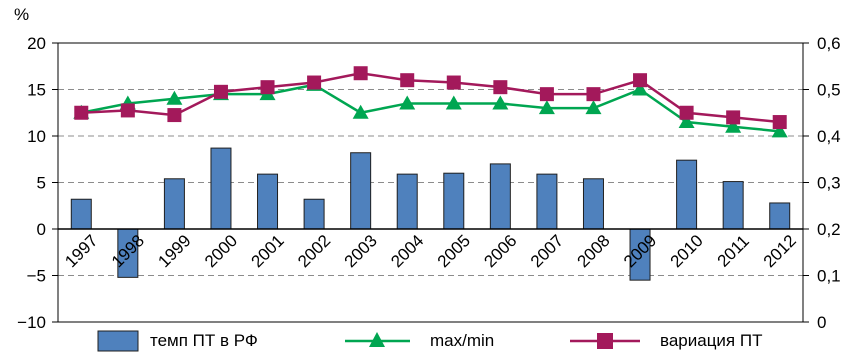  Describe the element at coordinates (779, 122) in the screenshot. I see `square-point-2012` at that location.